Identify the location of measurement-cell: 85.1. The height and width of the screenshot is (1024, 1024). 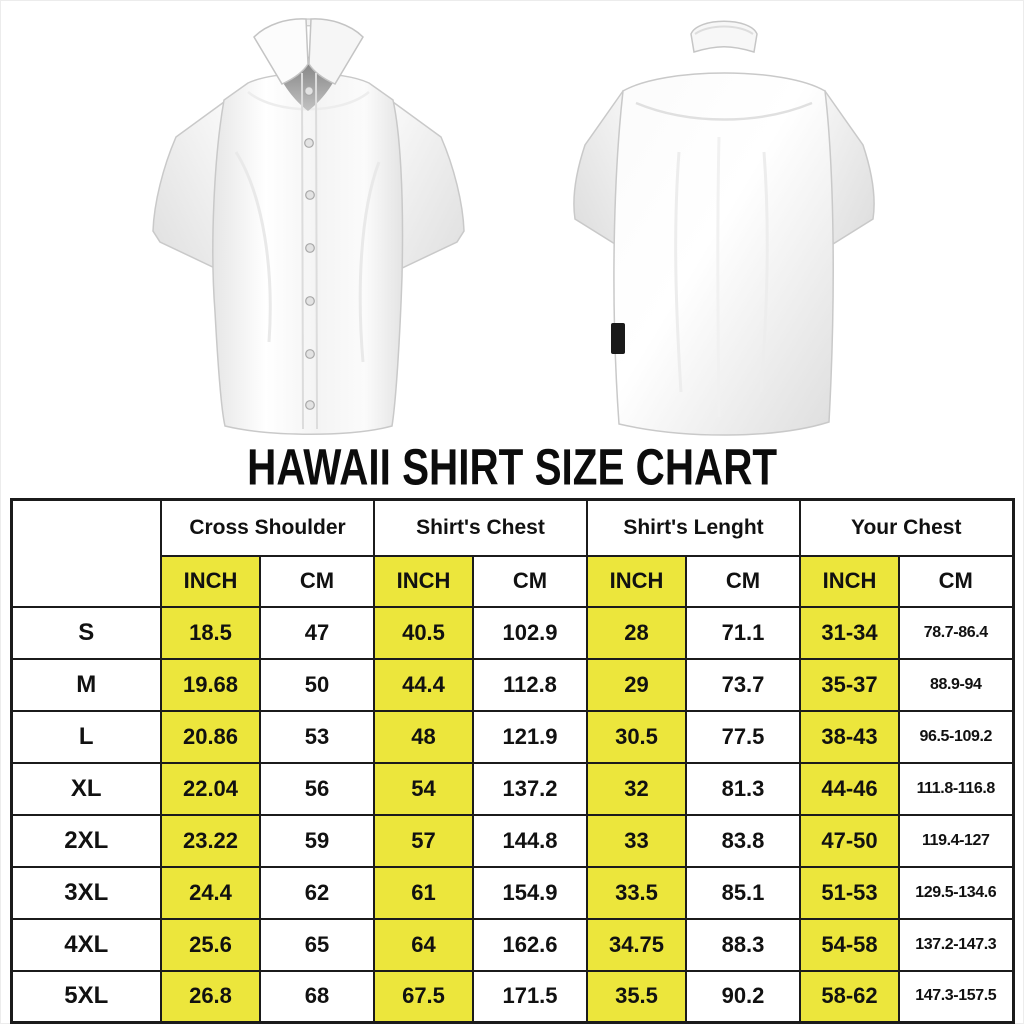
(743, 892).